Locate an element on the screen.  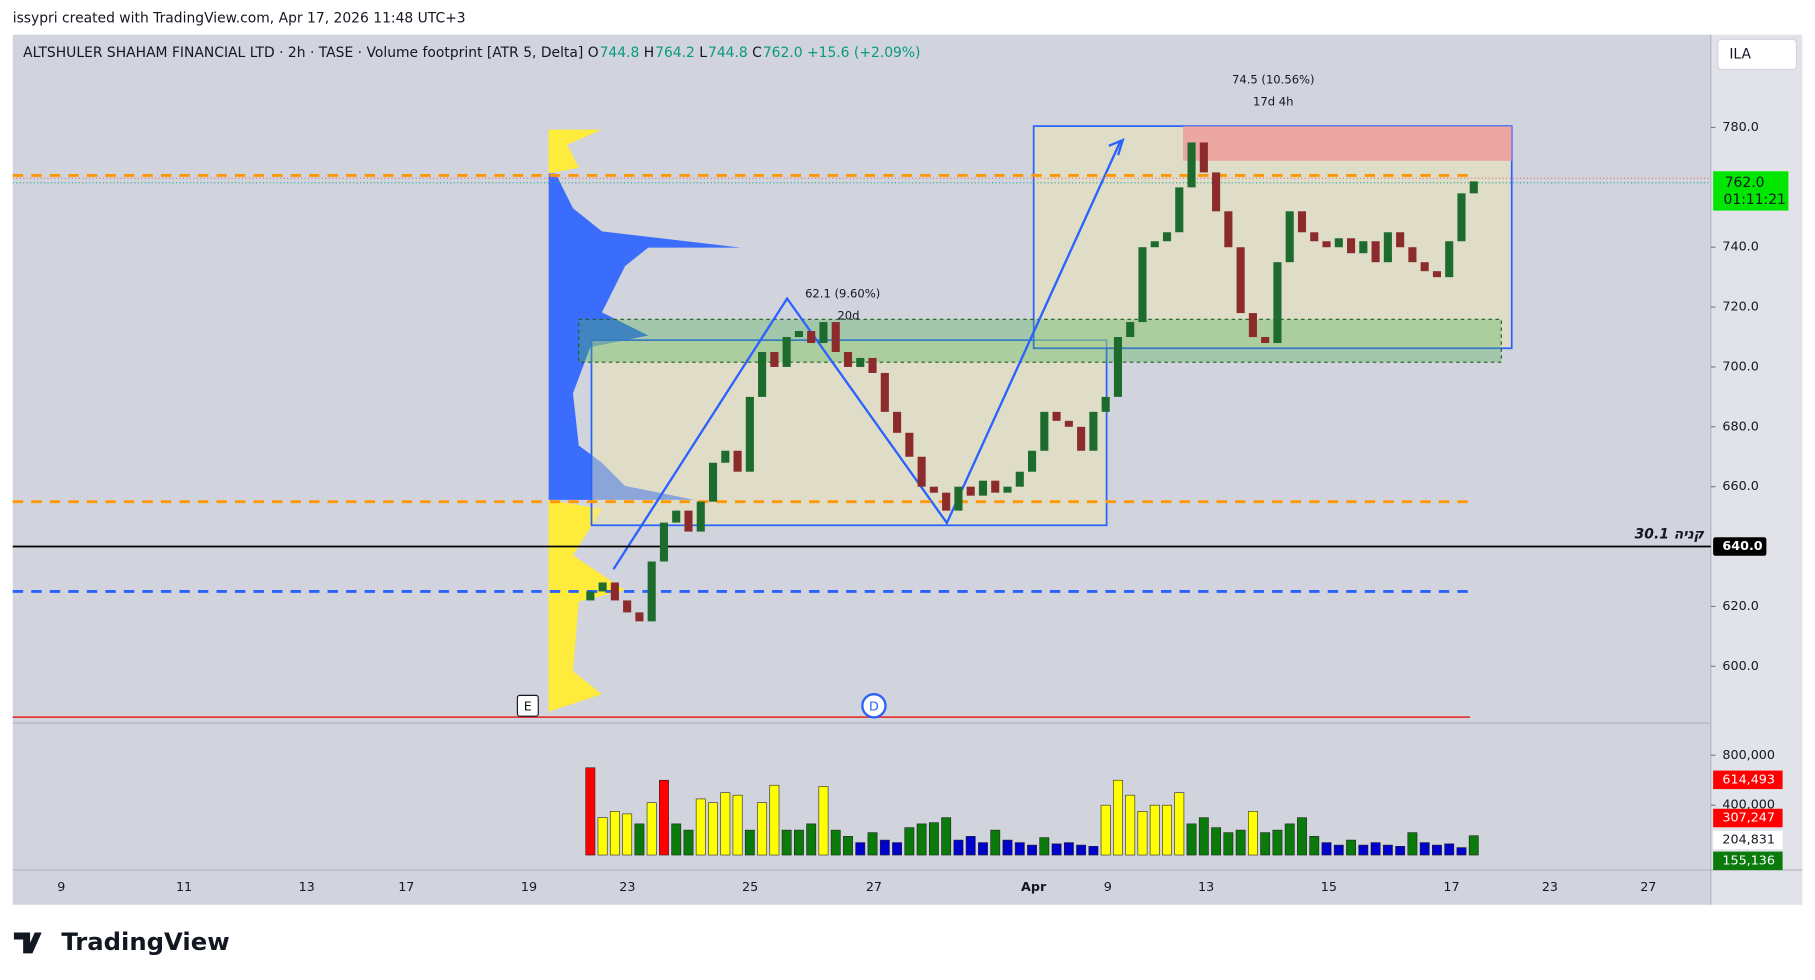
x-tick-label: 17 is located at coordinates (406, 887).